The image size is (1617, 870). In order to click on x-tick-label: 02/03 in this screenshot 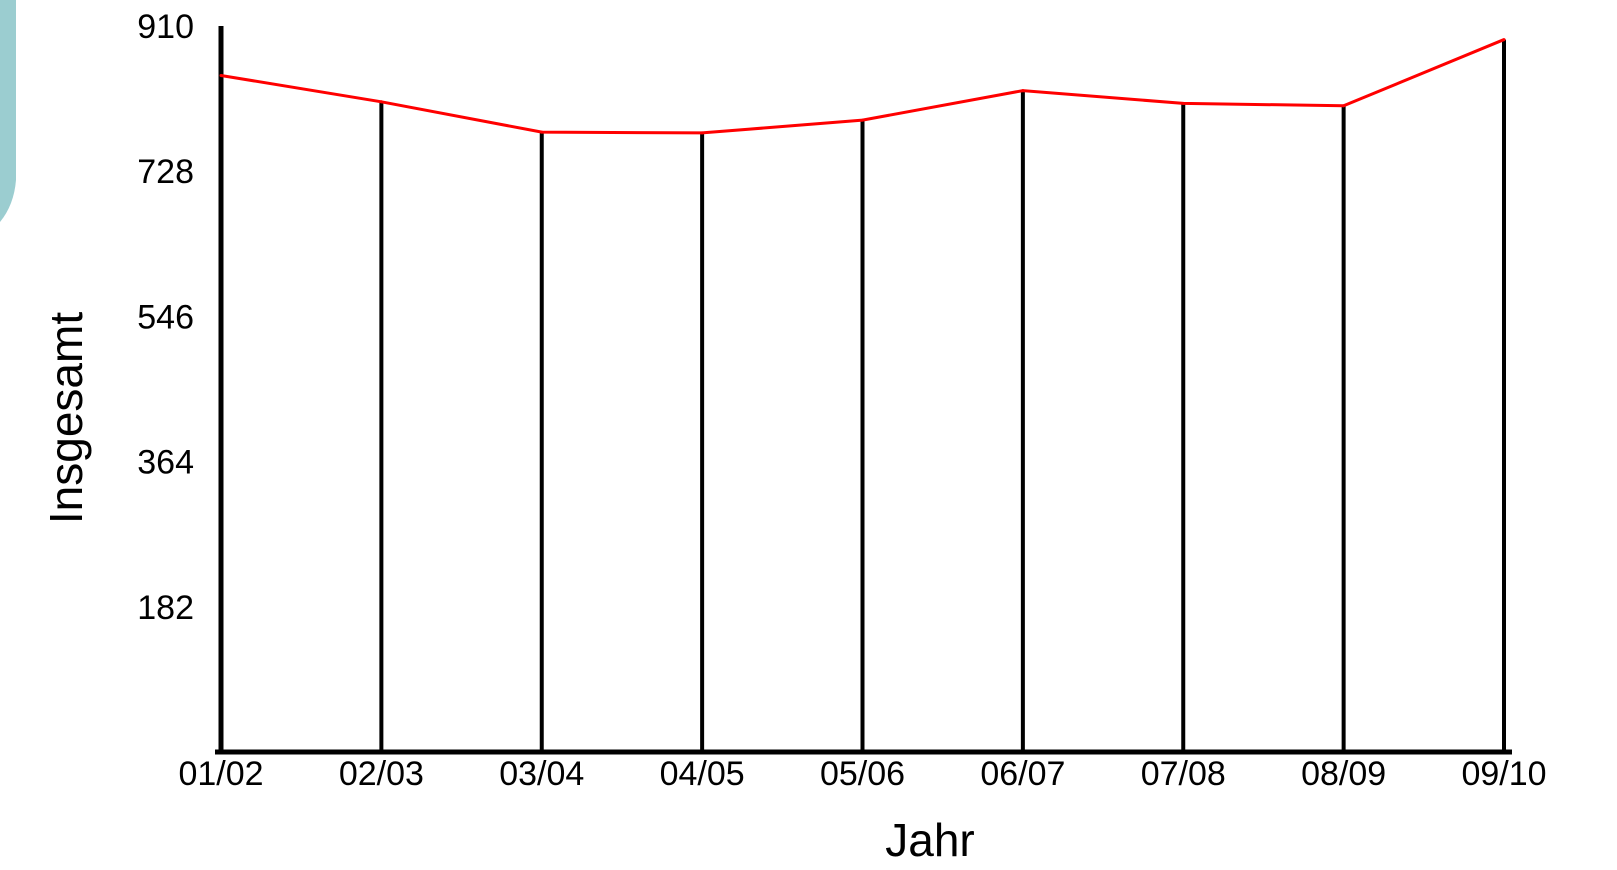, I will do `click(381, 774)`.